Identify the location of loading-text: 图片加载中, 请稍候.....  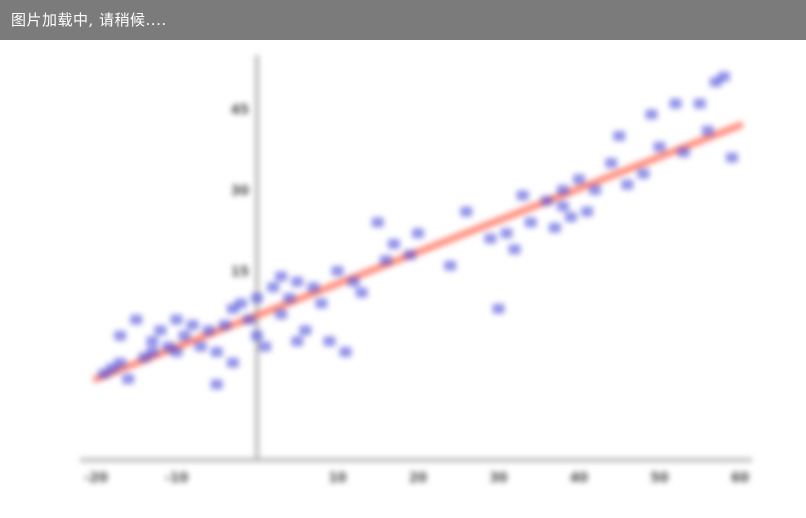
(89, 20).